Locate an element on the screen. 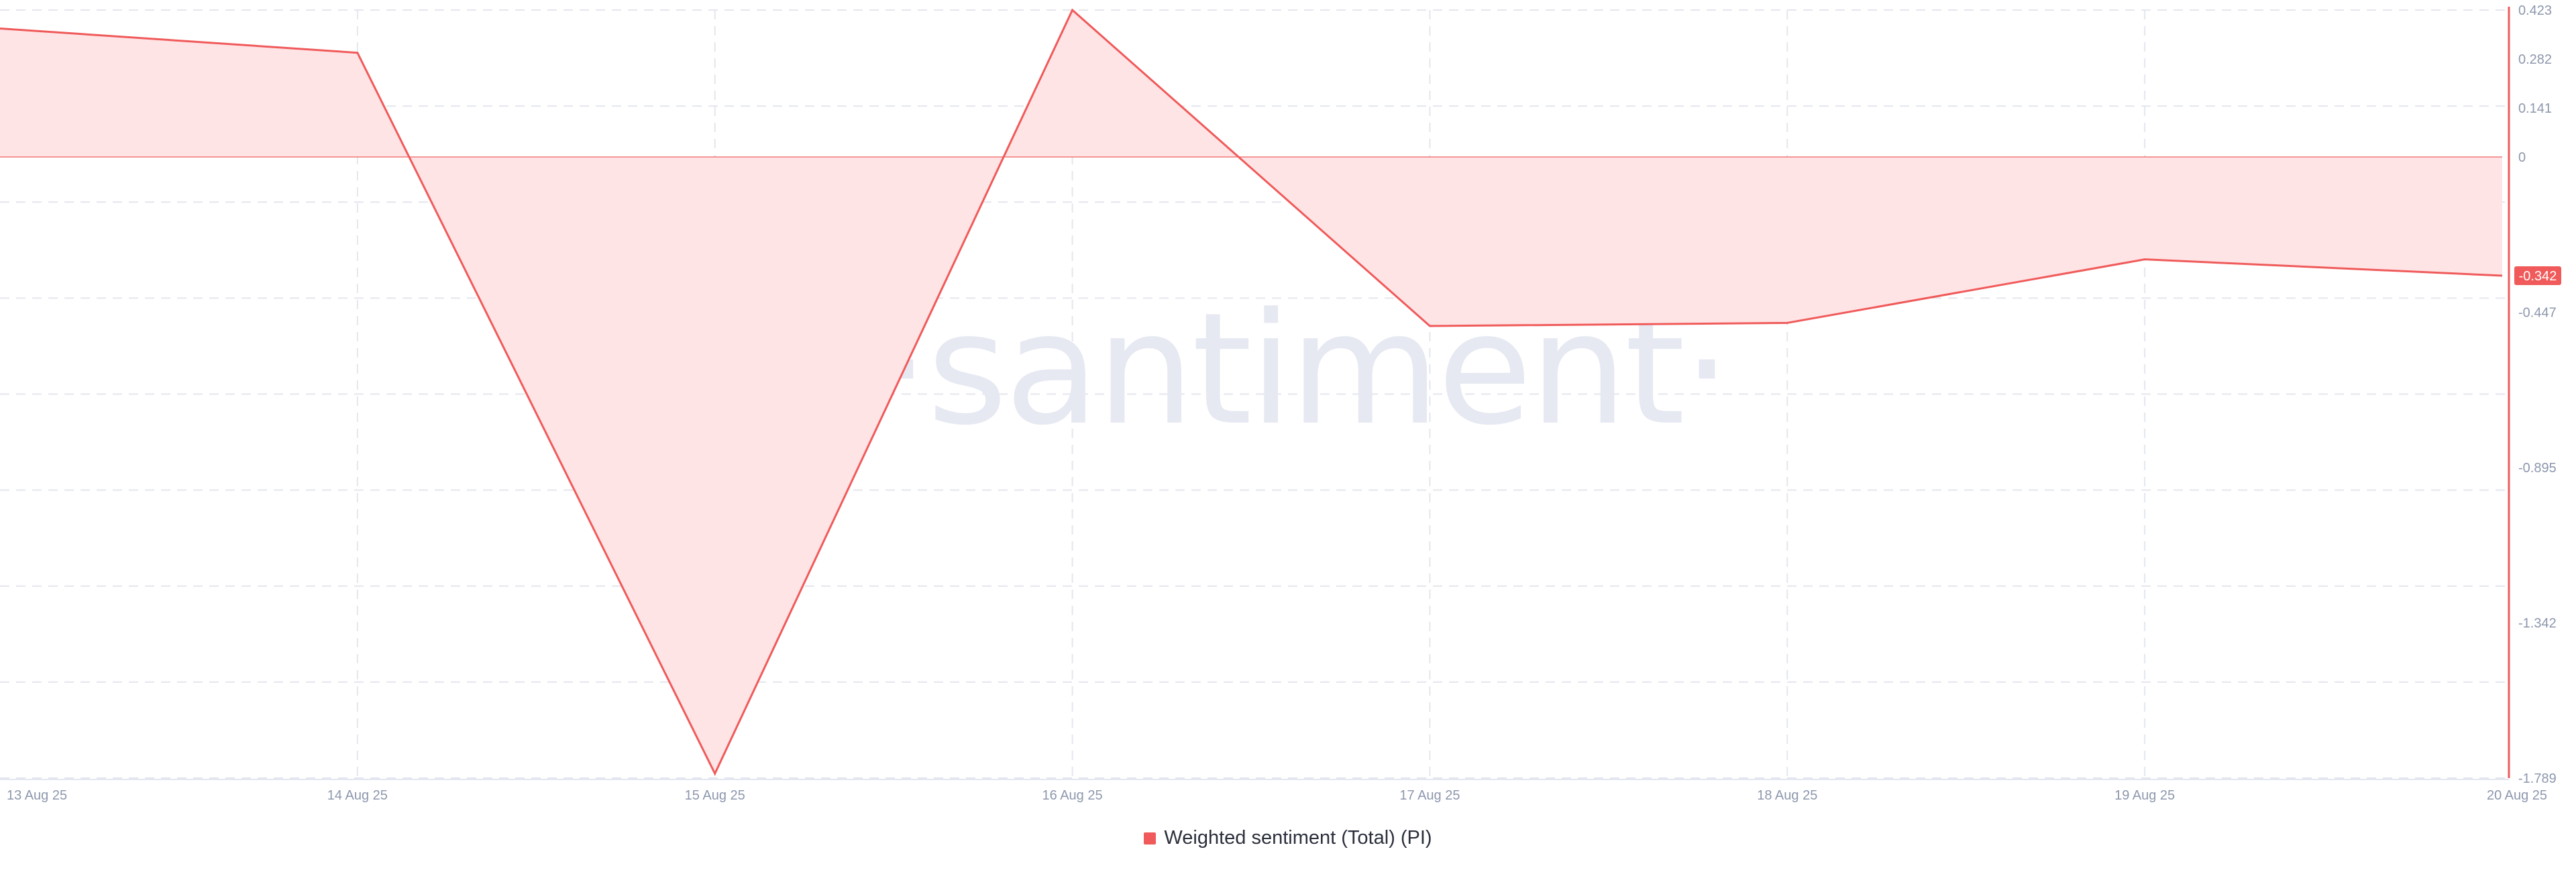  y-tick-label: 0.282 is located at coordinates (2535, 59).